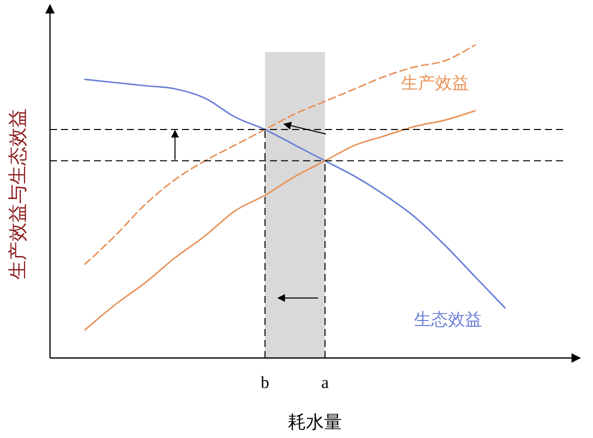 The height and width of the screenshot is (438, 593). I want to click on x-tick-label: a, so click(325, 382).